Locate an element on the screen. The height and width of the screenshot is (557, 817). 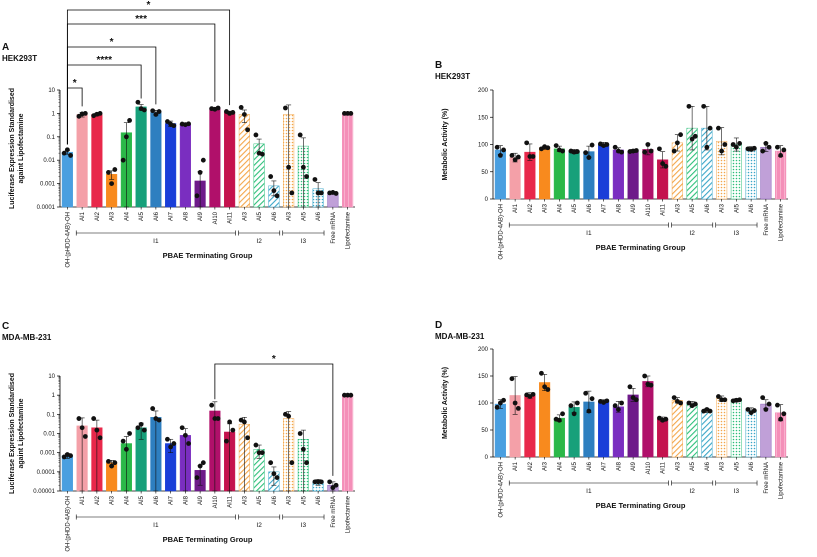
bar-AI2 is located at coordinates (530, 426).